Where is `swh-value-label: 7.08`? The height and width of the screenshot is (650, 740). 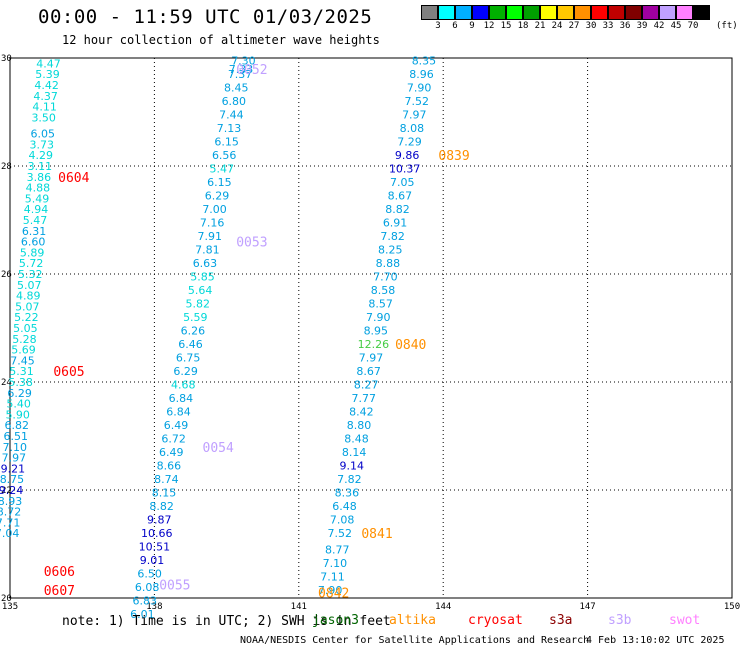 swh-value-label: 7.08 is located at coordinates (342, 520).